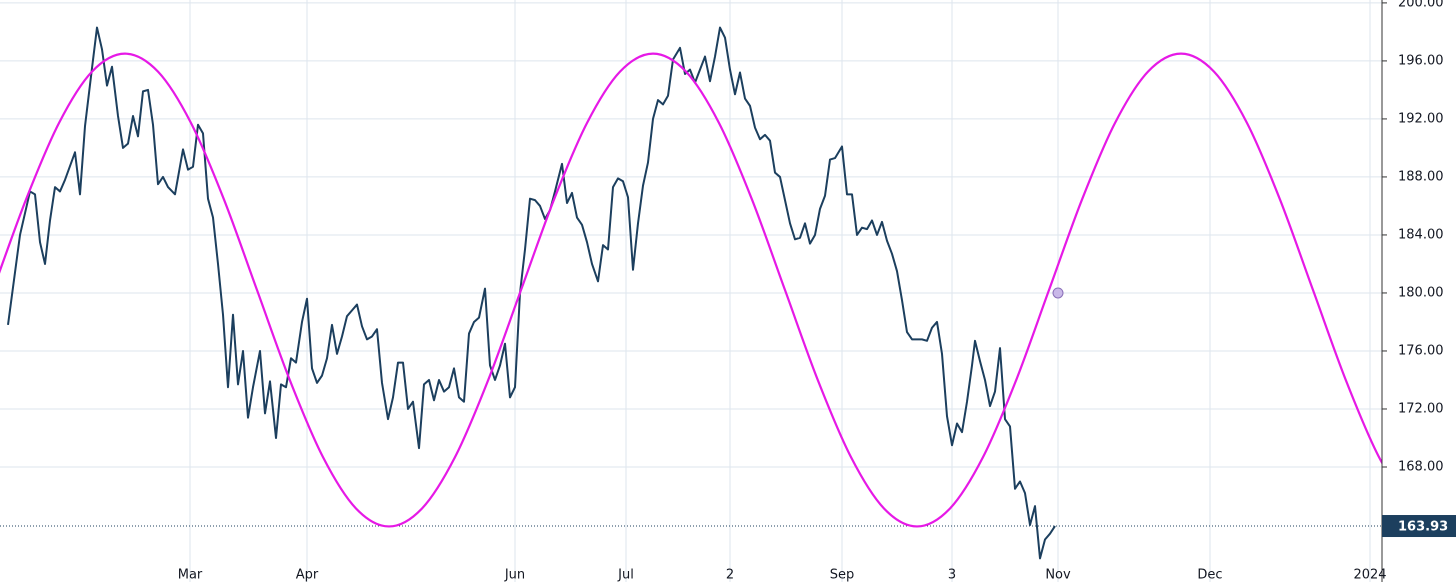 This screenshot has height=582, width=1456. Describe the element at coordinates (1369, 575) in the screenshot. I see `x-tick-label: 2024` at that location.